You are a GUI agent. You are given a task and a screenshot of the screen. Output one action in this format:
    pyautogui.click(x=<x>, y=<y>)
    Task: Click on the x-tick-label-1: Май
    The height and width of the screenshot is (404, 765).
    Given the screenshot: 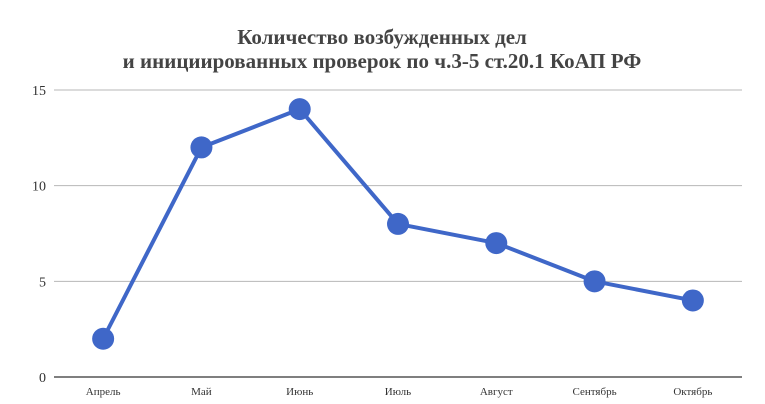 What is the action you would take?
    pyautogui.click(x=201, y=392)
    